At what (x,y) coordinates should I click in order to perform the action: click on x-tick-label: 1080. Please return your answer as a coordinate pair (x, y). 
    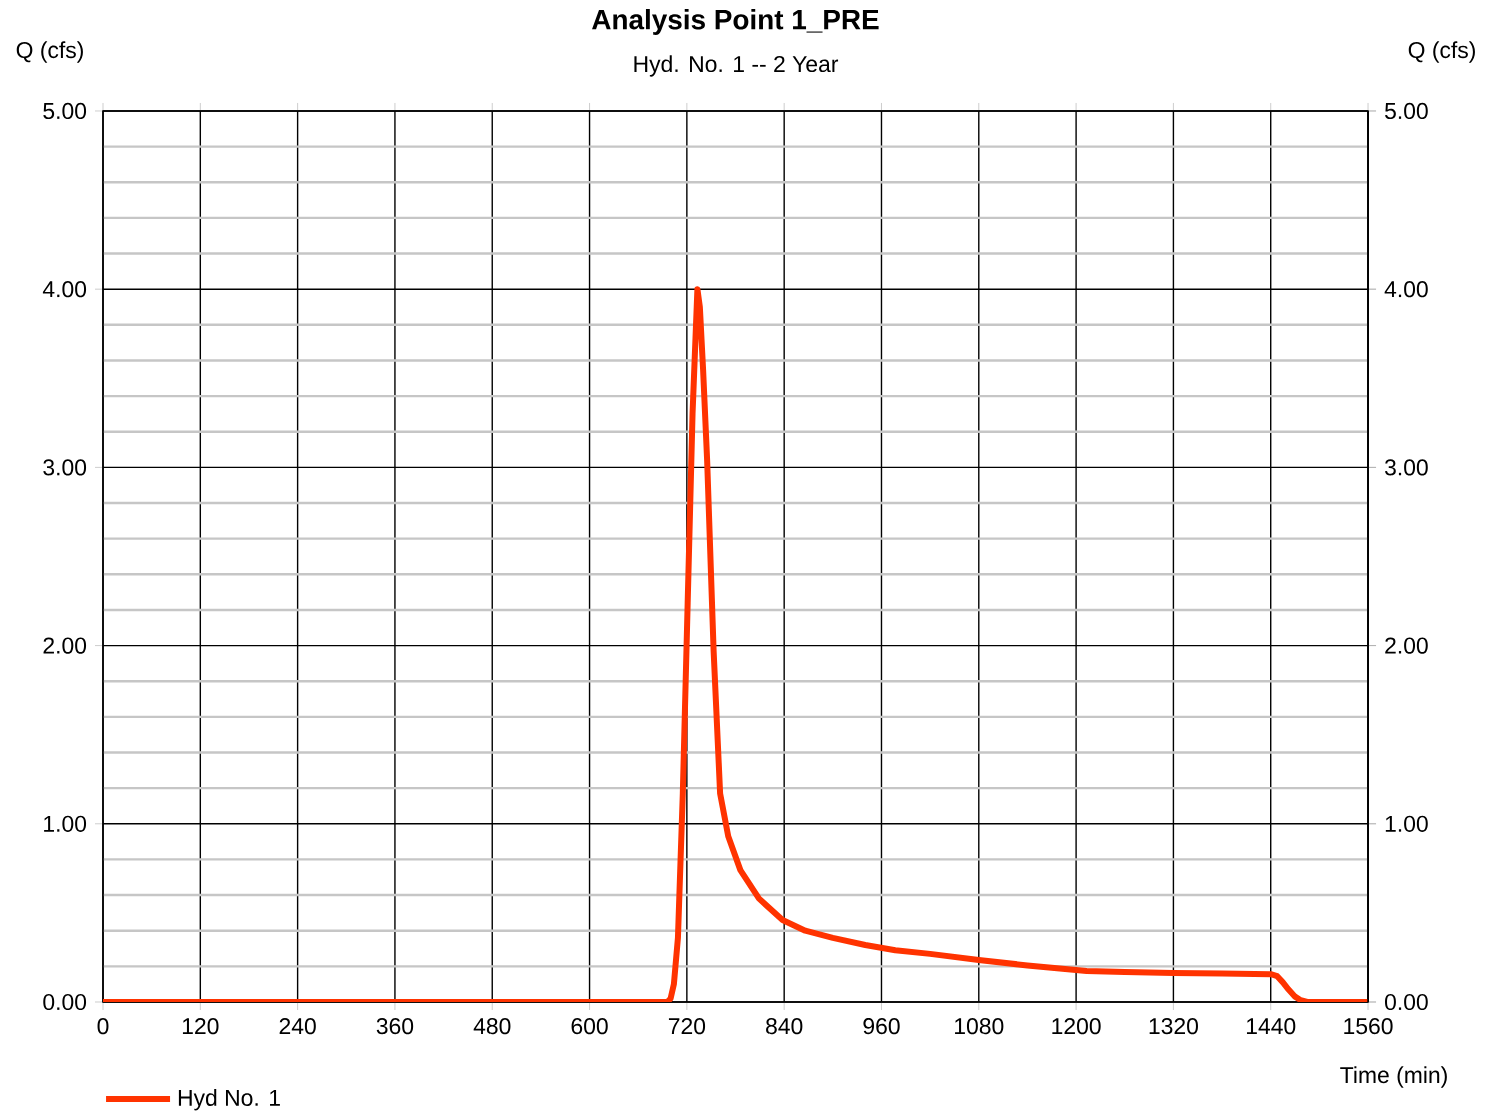
    Looking at the image, I should click on (979, 1026).